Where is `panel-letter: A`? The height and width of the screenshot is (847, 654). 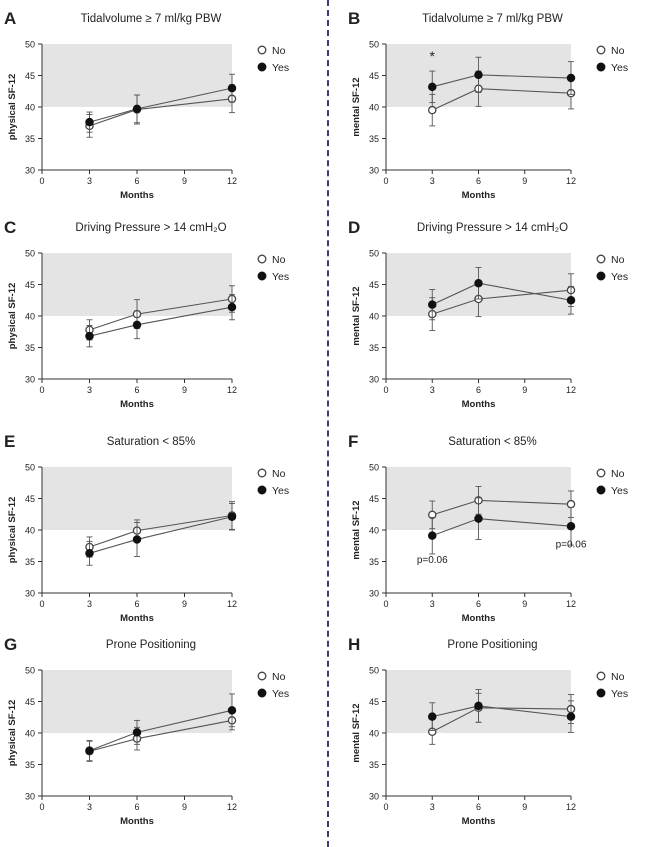 panel-letter: A is located at coordinates (10, 18).